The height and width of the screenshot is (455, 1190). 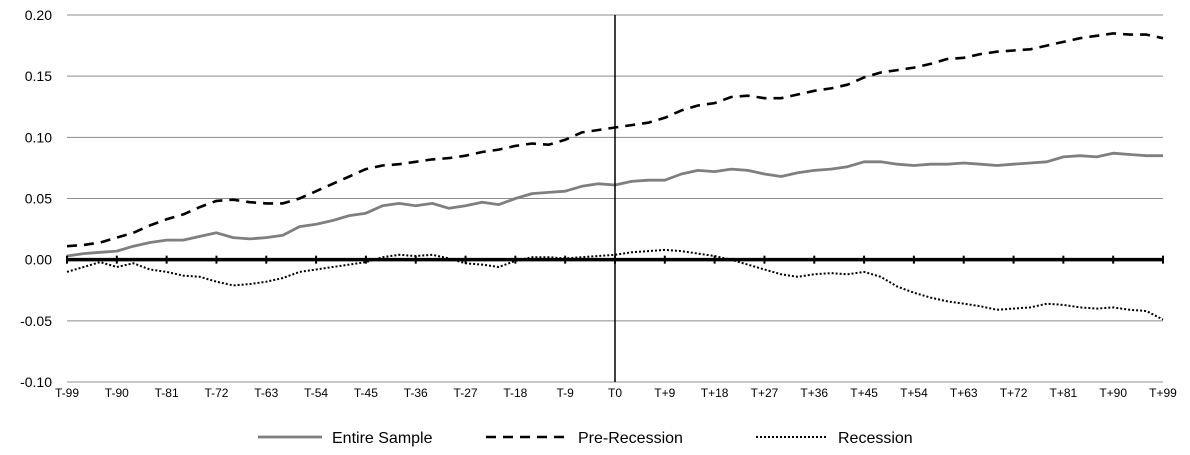 What do you see at coordinates (38, 76) in the screenshot?
I see `y-tick-label: 0.15` at bounding box center [38, 76].